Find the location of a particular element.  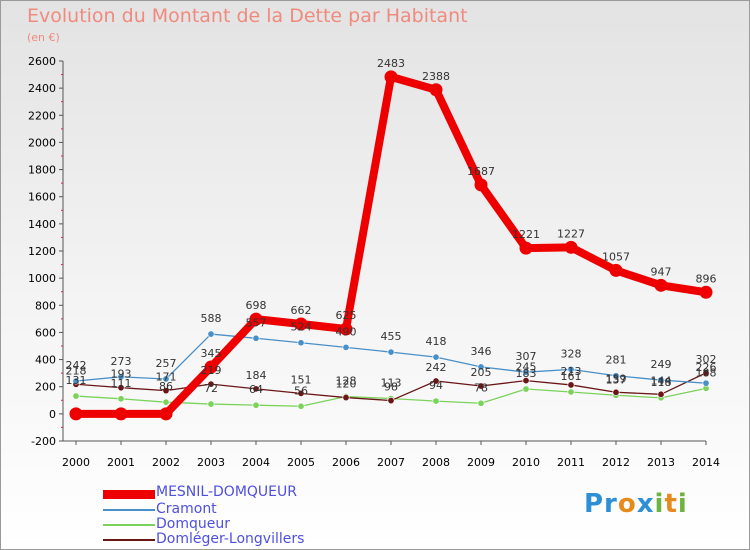

x-tick-label-2013: 2013 is located at coordinates (661, 462).